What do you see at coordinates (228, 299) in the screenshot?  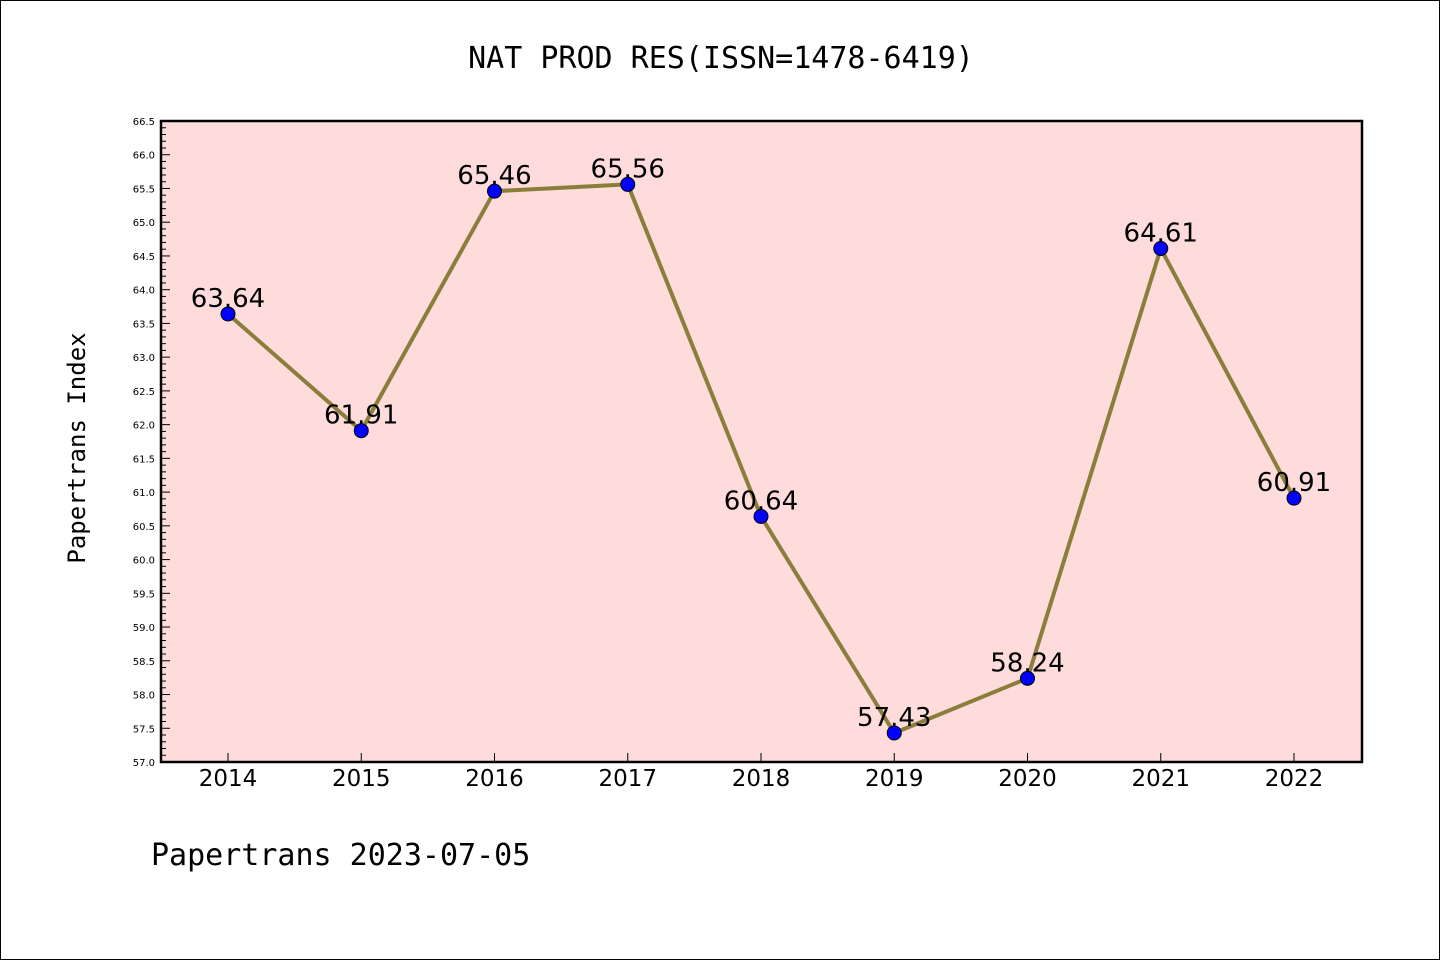 I see `data-label: 63.64` at bounding box center [228, 299].